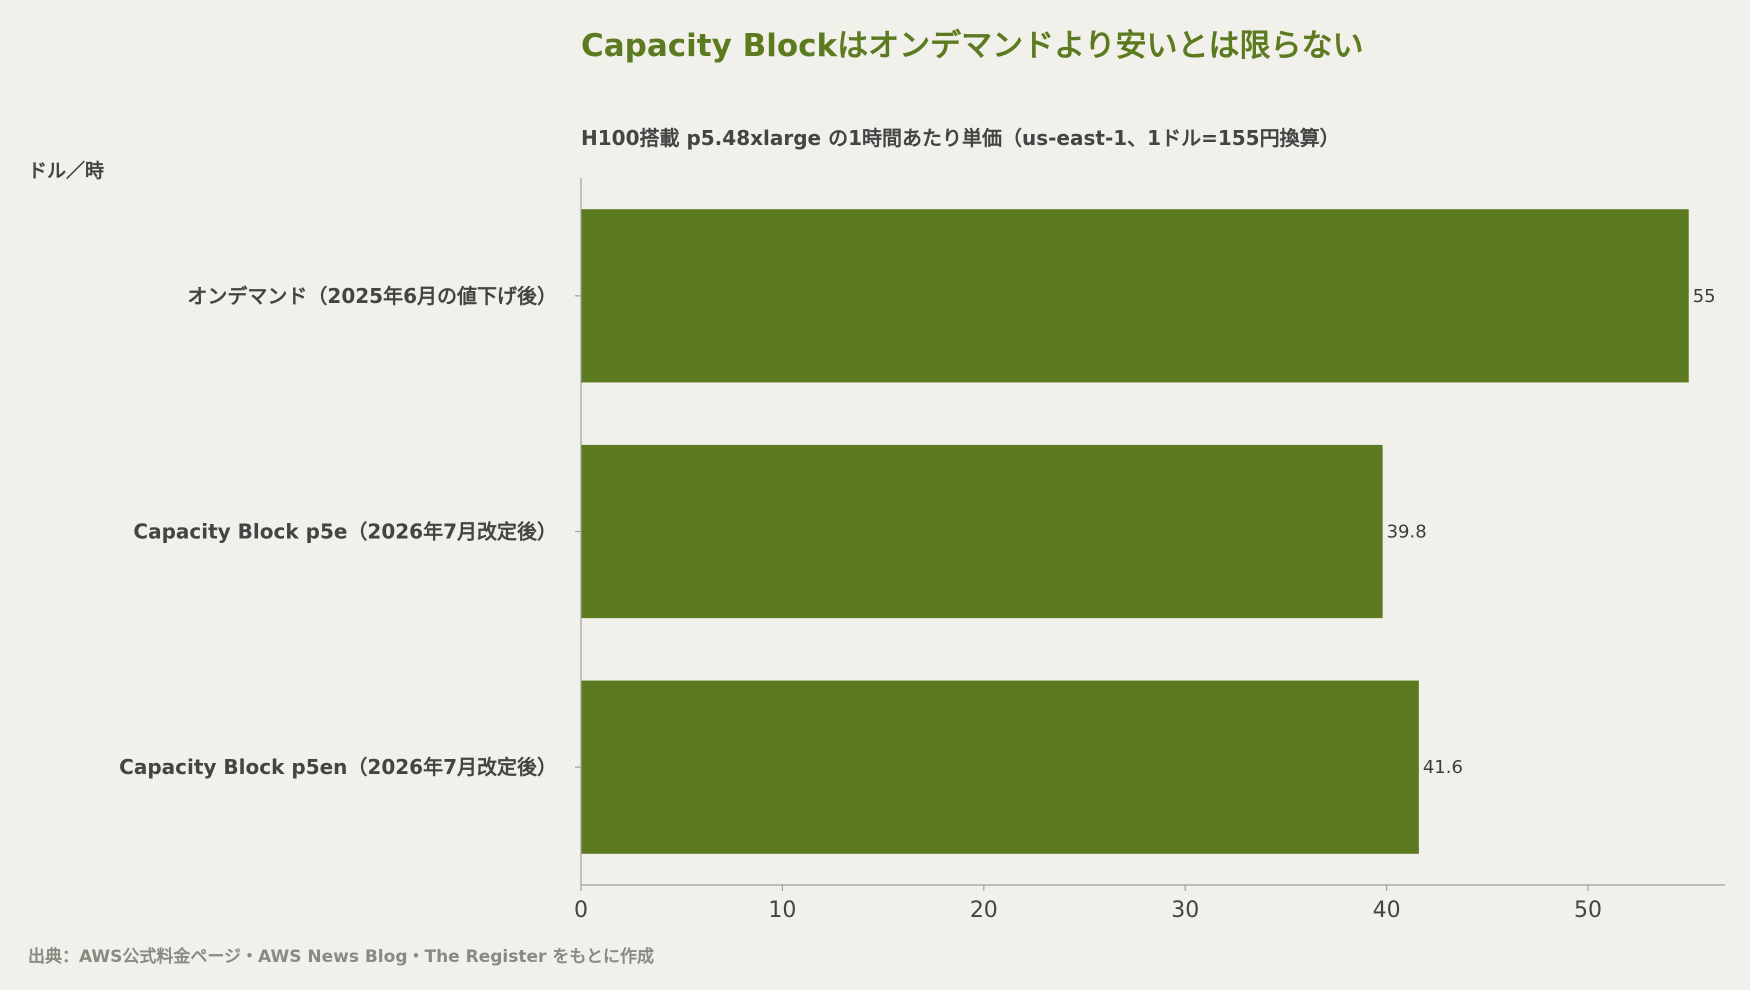 The height and width of the screenshot is (990, 1750). I want to click on x-tick-label: 30, so click(1185, 910).